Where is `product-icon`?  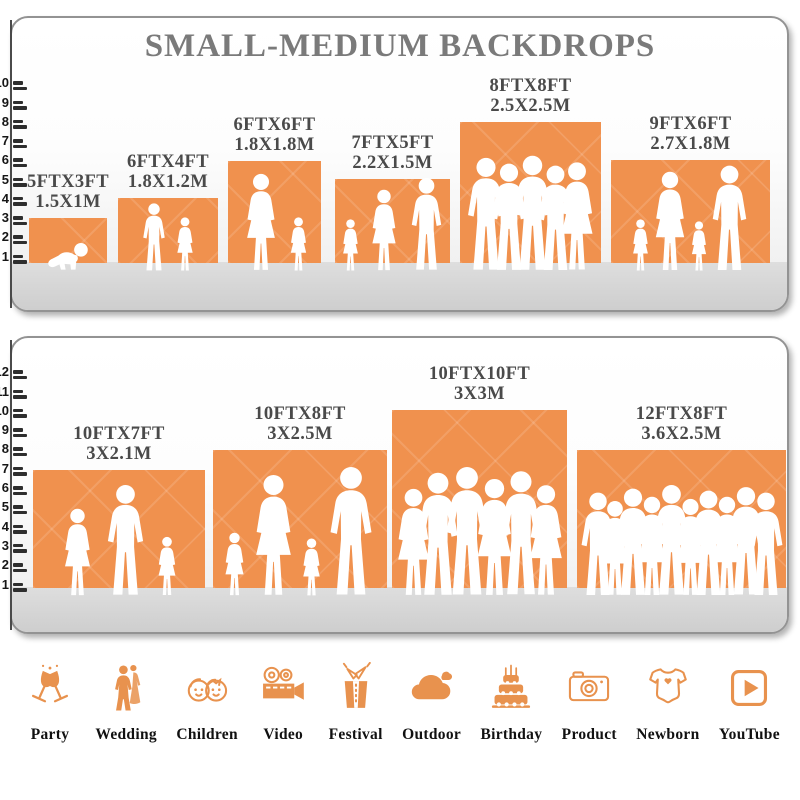 product-icon is located at coordinates (589, 688).